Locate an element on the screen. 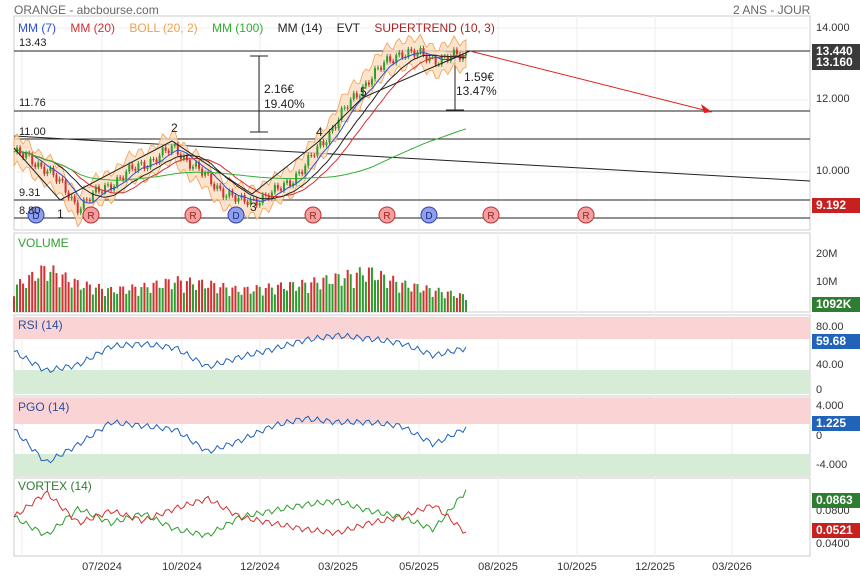 This screenshot has height=579, width=860. volume-tick-10m: 10M is located at coordinates (827, 282).